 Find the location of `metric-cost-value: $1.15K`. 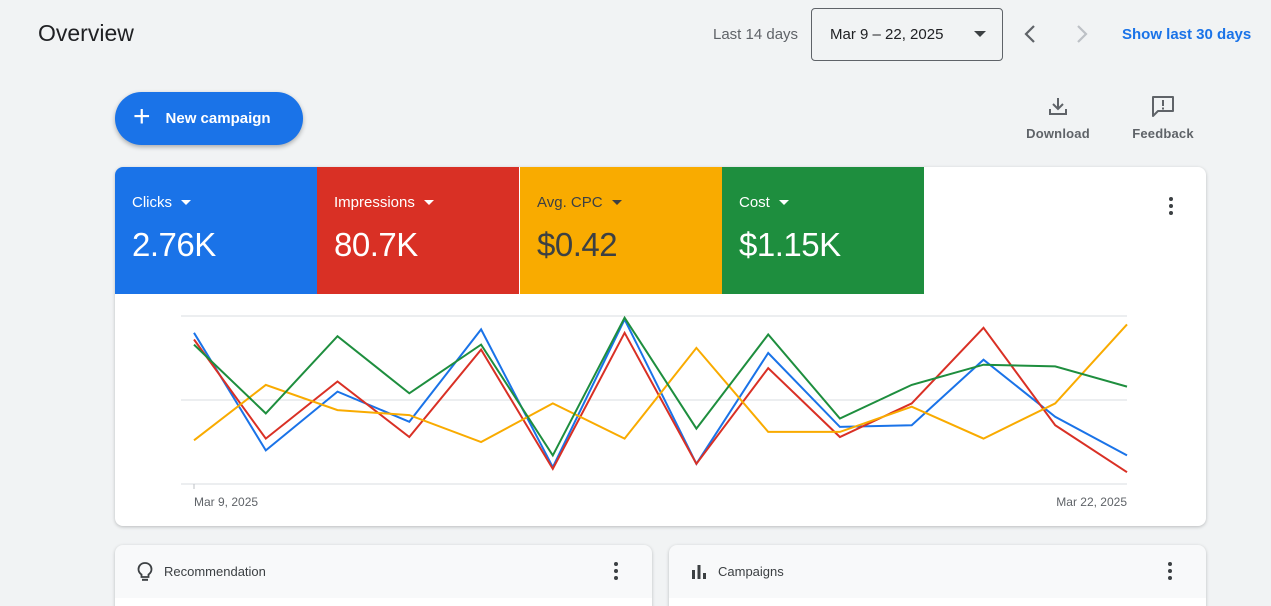

metric-cost-value: $1.15K is located at coordinates (790, 244).